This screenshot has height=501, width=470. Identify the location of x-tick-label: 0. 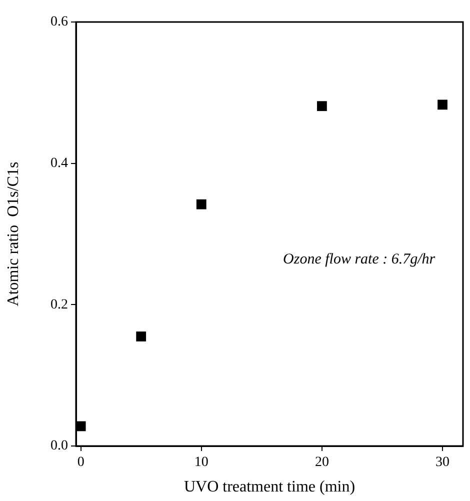
(80, 462).